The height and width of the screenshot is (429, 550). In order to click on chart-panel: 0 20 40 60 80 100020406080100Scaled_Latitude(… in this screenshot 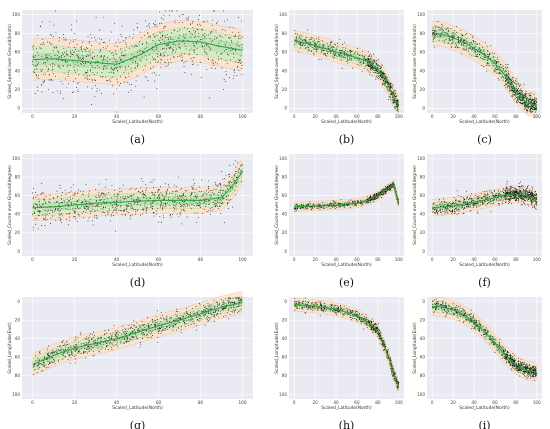, I will do `click(477, 221)`.